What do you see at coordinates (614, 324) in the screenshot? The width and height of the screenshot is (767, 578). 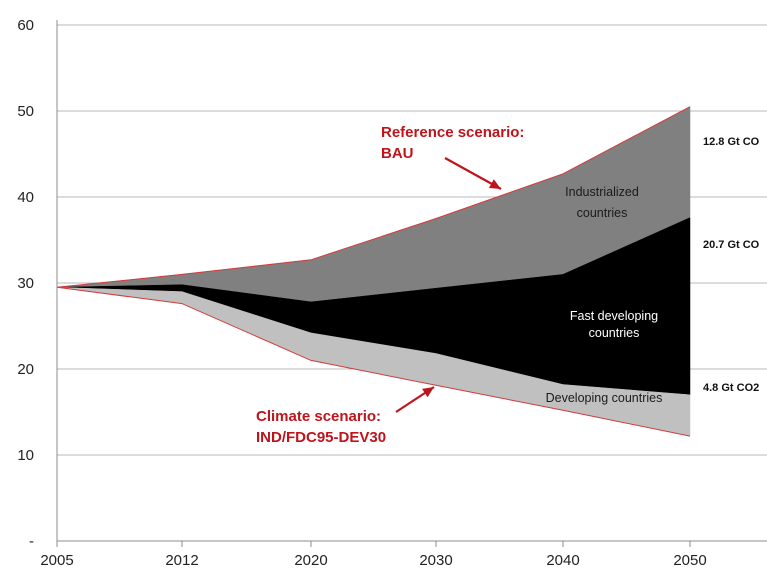 I see `area-label-1: Fast developing countries` at bounding box center [614, 324].